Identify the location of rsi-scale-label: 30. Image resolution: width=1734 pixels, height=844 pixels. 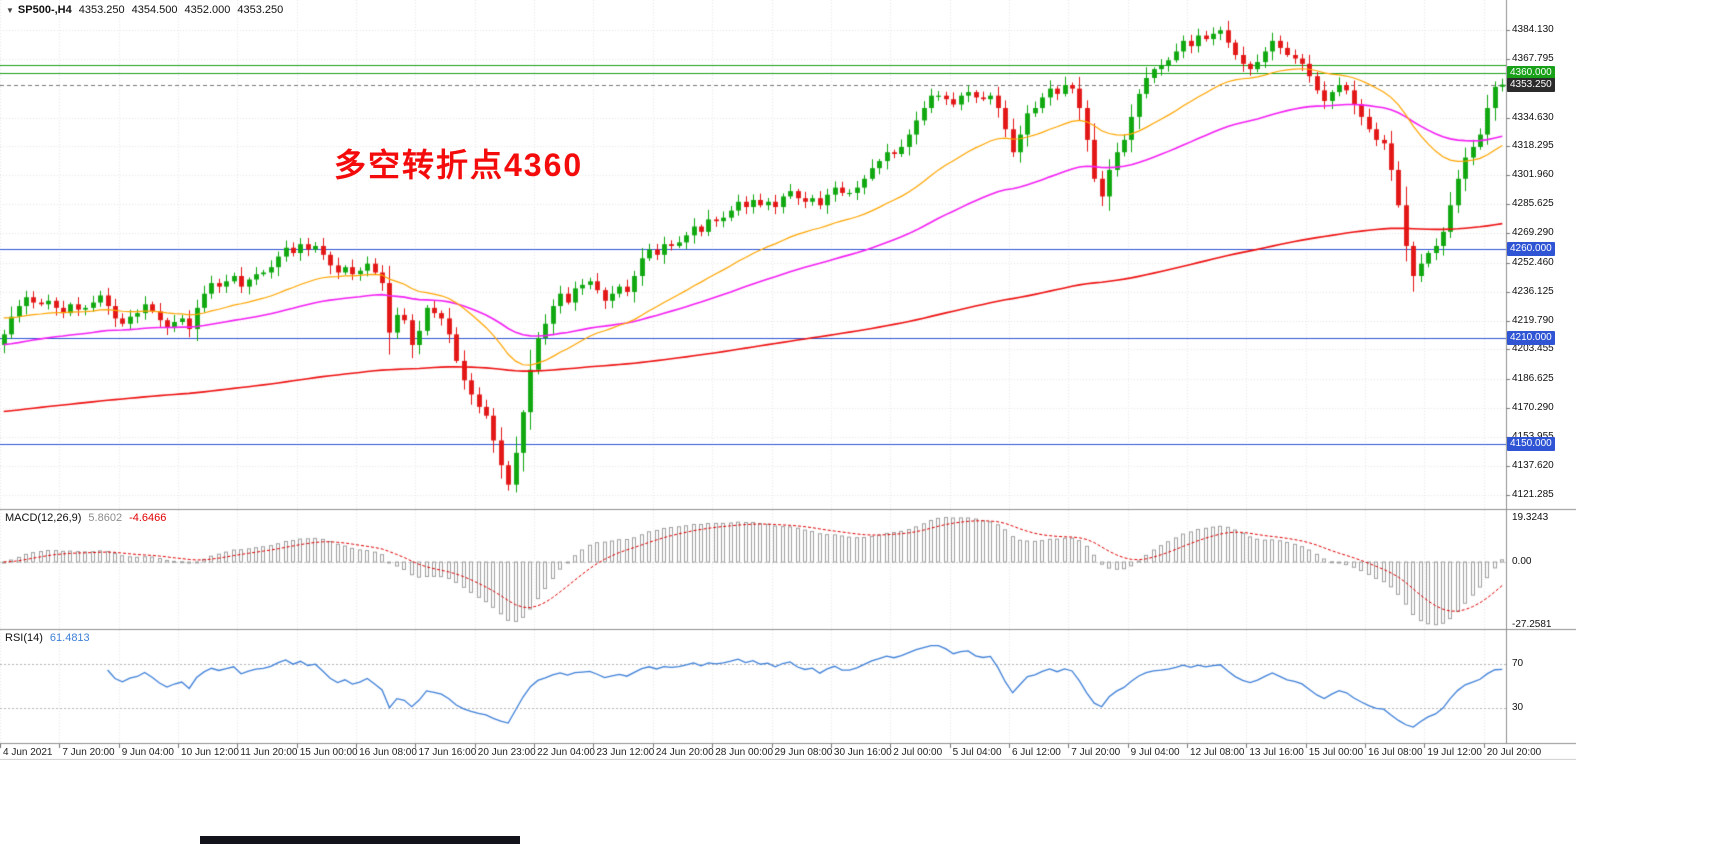
(1518, 708).